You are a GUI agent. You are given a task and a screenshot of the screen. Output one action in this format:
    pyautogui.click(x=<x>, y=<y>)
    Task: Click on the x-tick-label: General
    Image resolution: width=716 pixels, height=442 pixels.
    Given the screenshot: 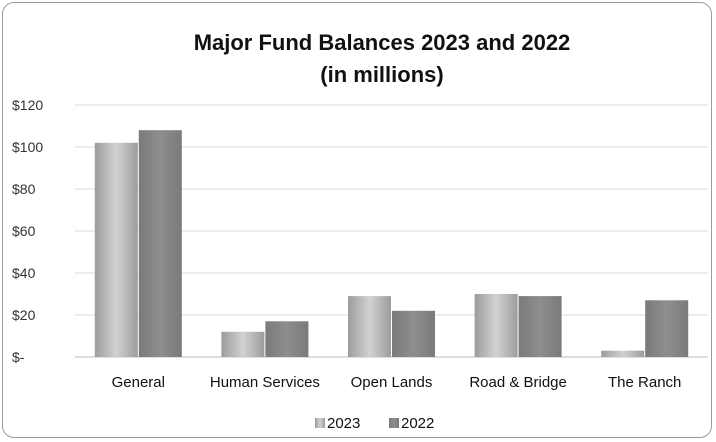 What is the action you would take?
    pyautogui.click(x=138, y=382)
    